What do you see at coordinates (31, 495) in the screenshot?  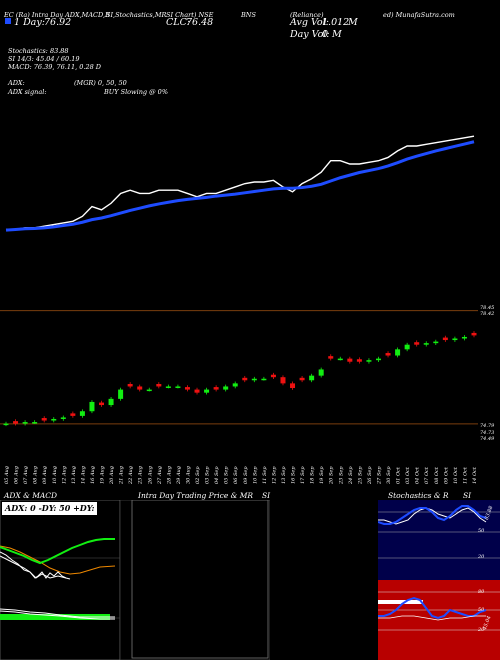 I see `adx-panel-title: ADX & MACD` at bounding box center [31, 495].